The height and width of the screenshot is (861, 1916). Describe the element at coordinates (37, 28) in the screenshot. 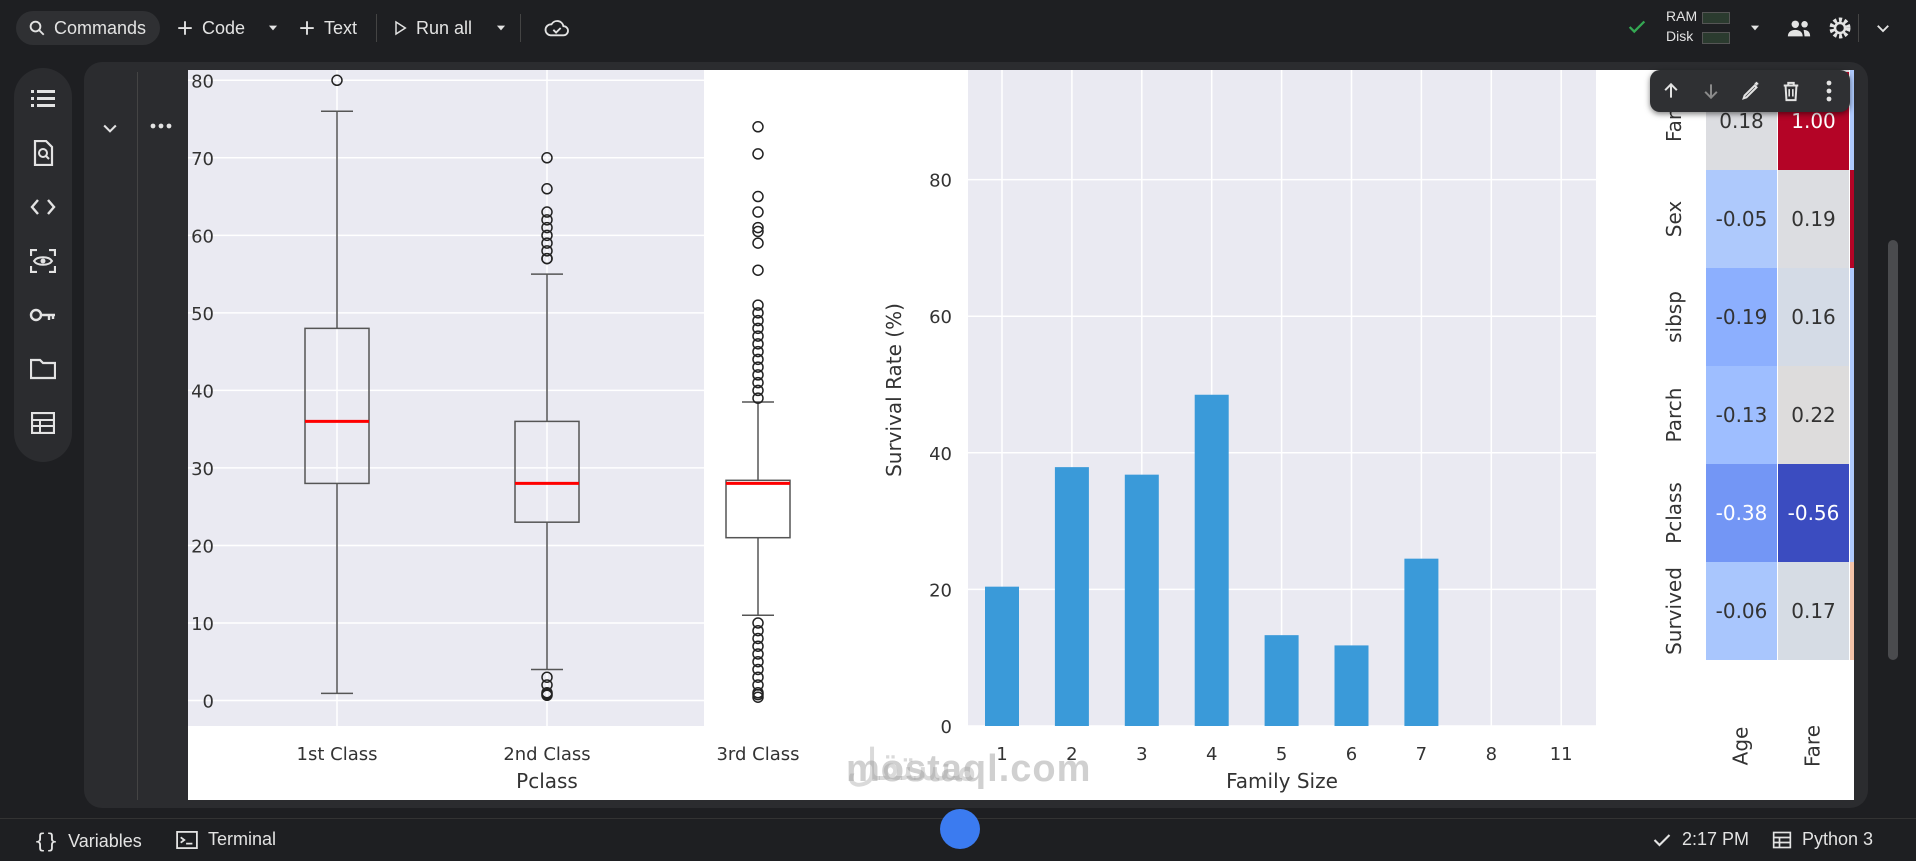

I see `search-icon` at that location.